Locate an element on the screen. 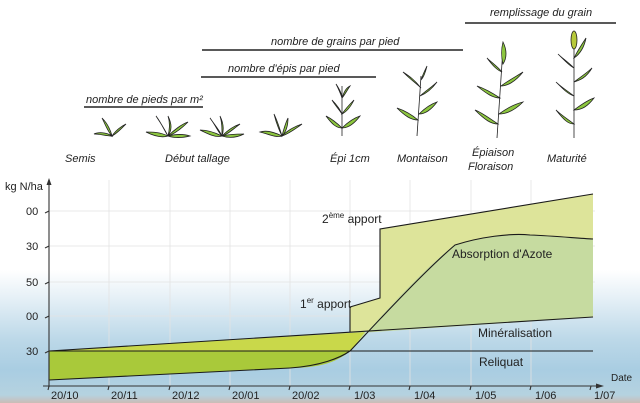 The width and height of the screenshot is (640, 403). x-tick-label: 20/11 is located at coordinates (124, 396).